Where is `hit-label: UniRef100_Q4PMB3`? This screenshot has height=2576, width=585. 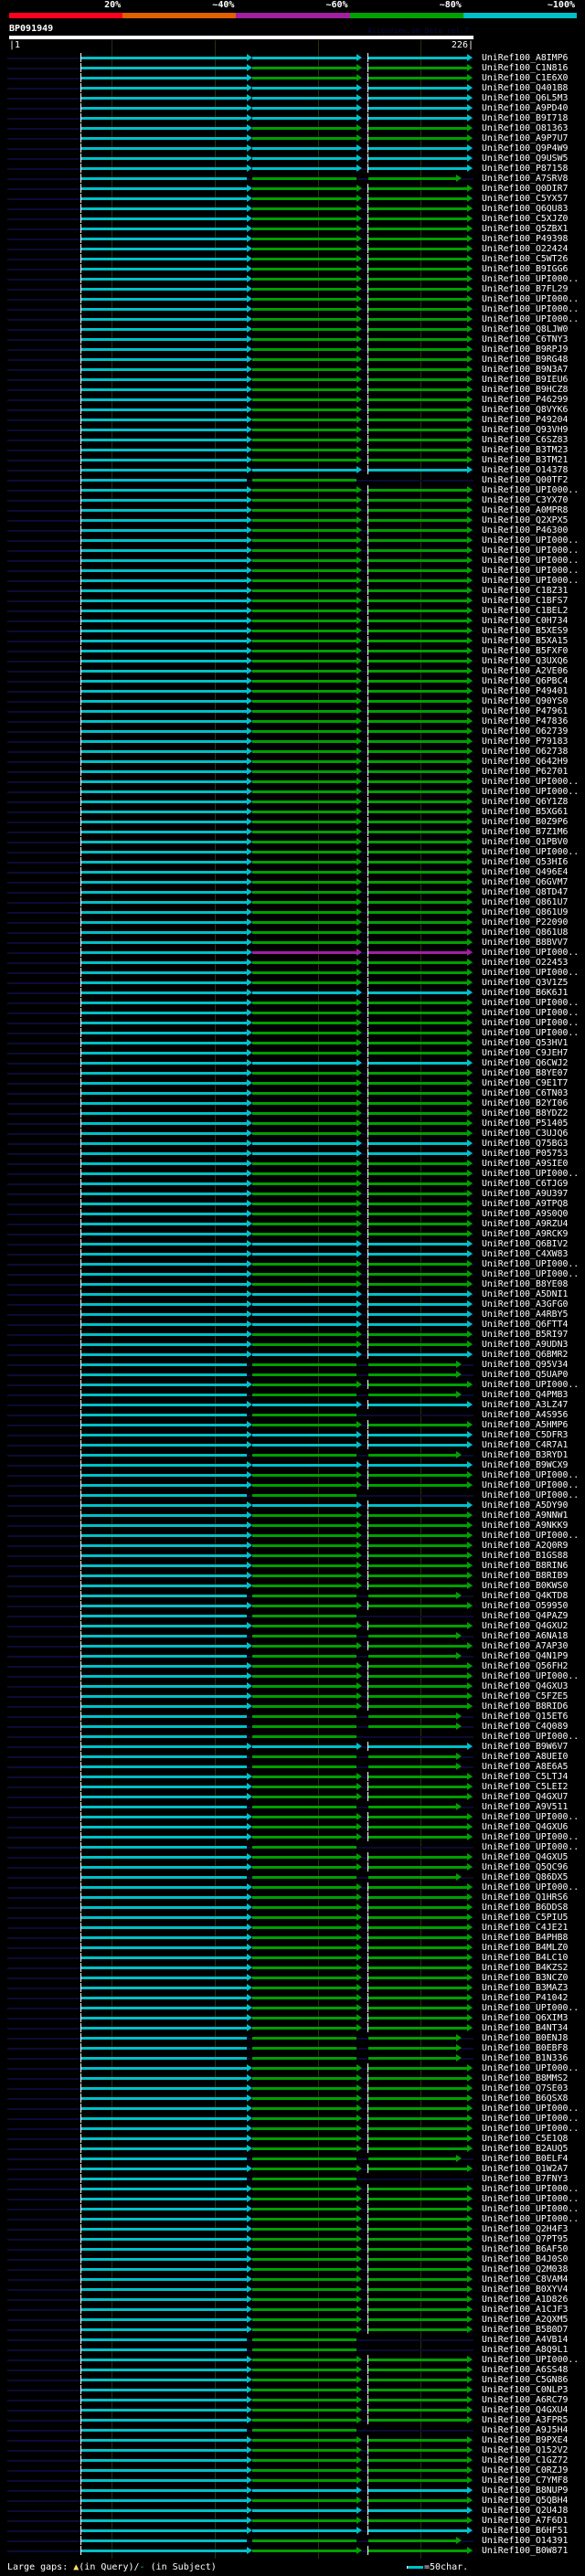 hit-label: UniRef100_Q4PMB3 is located at coordinates (525, 1395).